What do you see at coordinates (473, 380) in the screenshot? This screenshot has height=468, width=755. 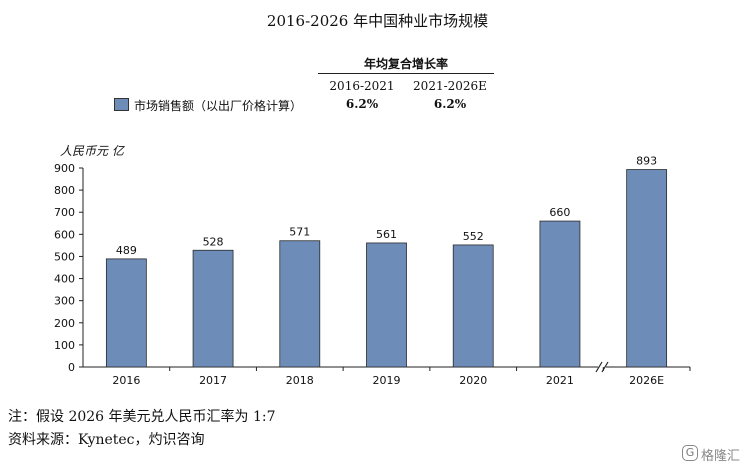 I see `x-tick-label: 2020` at bounding box center [473, 380].